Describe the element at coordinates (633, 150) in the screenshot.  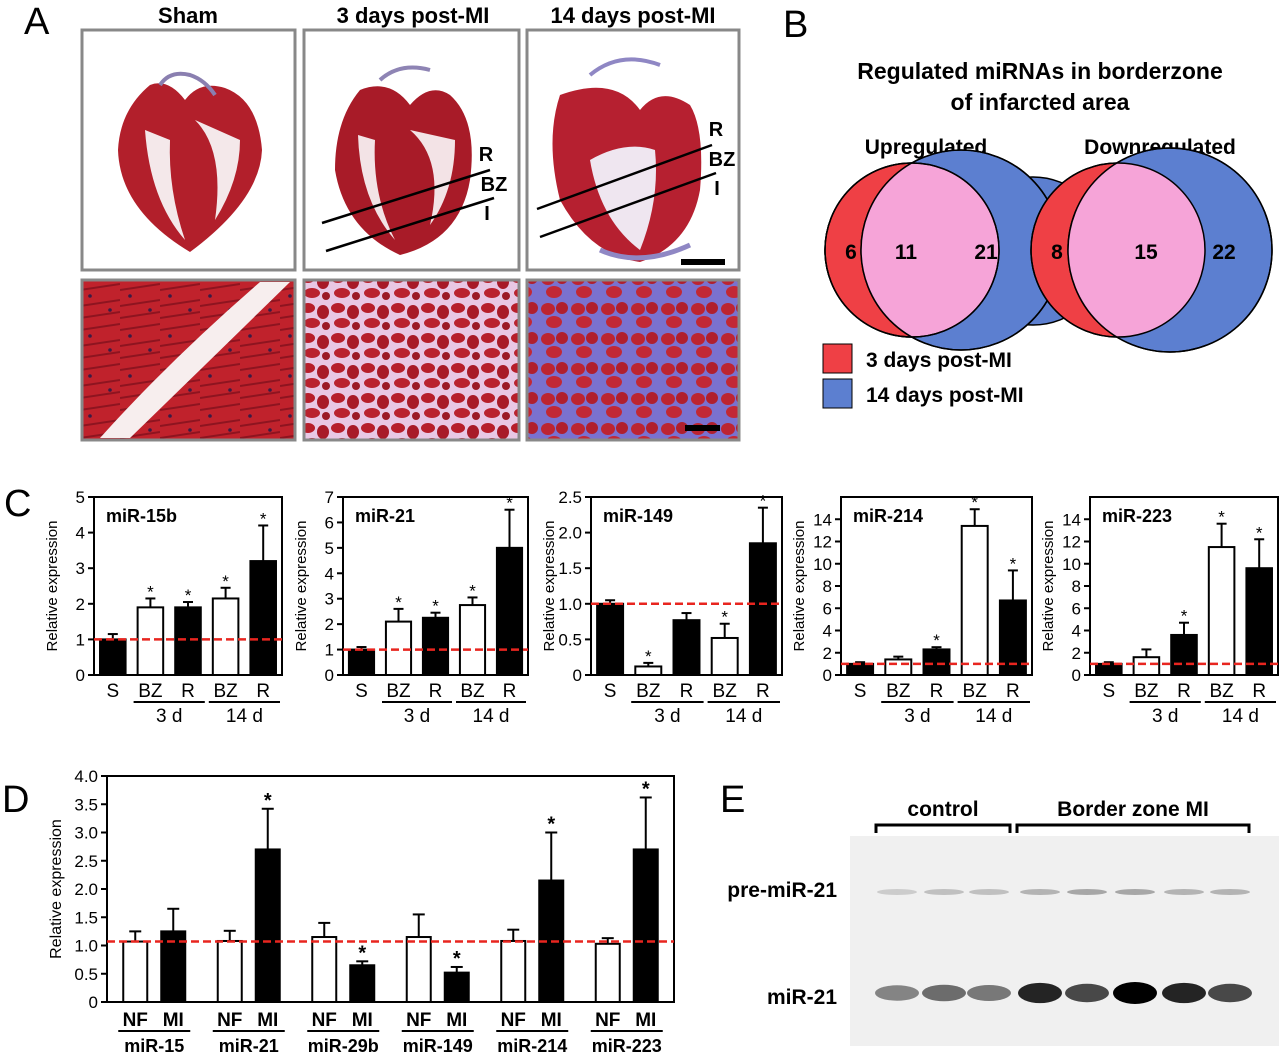
I see `heart-section-14-days: R BZ I` at that location.